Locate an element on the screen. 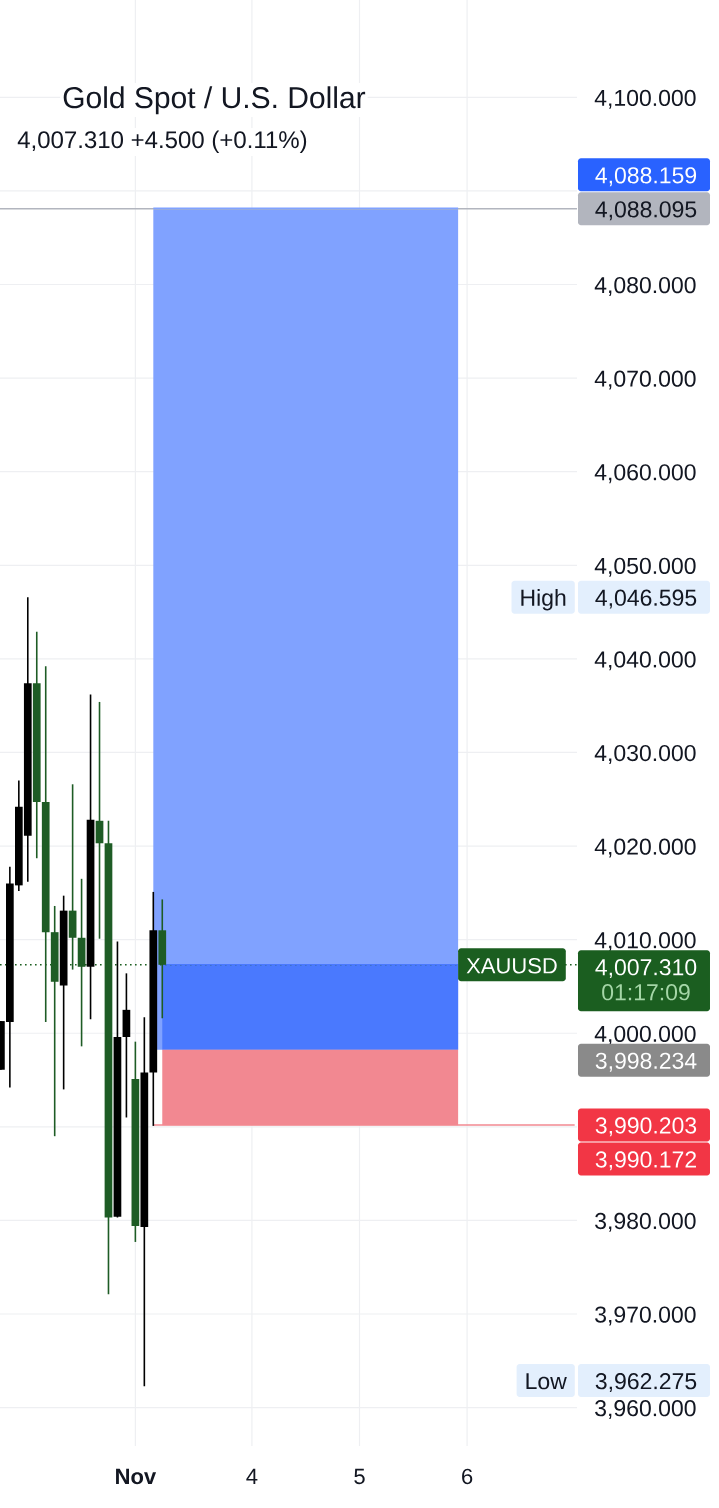 This screenshot has height=1508, width=719. x-tick-label: 5 is located at coordinates (359, 1476).